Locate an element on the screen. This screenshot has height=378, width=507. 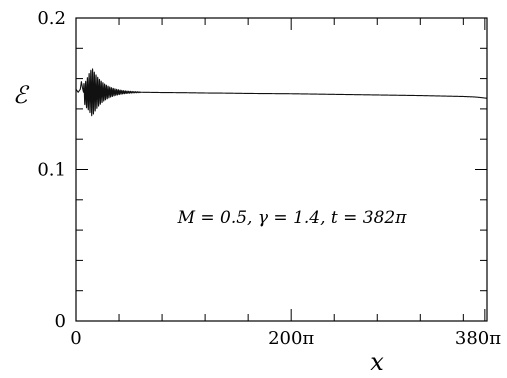
annotation: M = 0.5, γ = 1.4, t = 382π is located at coordinates (292, 218).